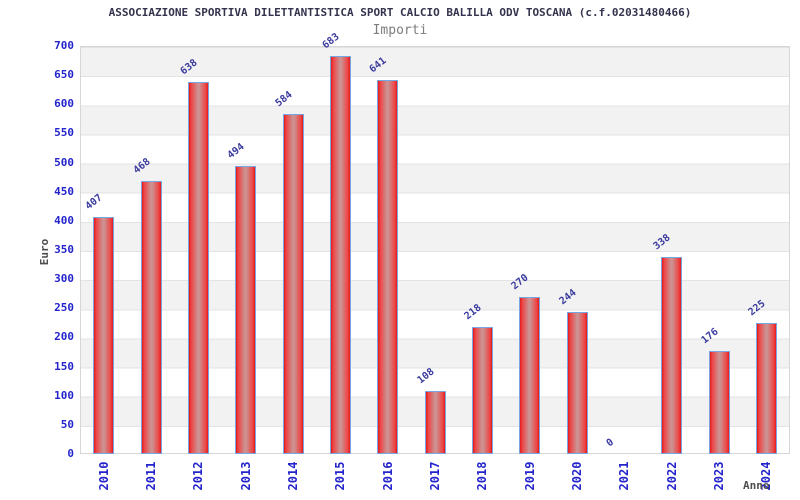 The image size is (800, 500). Describe the element at coordinates (387, 476) in the screenshot. I see `x-tick-label: 2016` at that location.